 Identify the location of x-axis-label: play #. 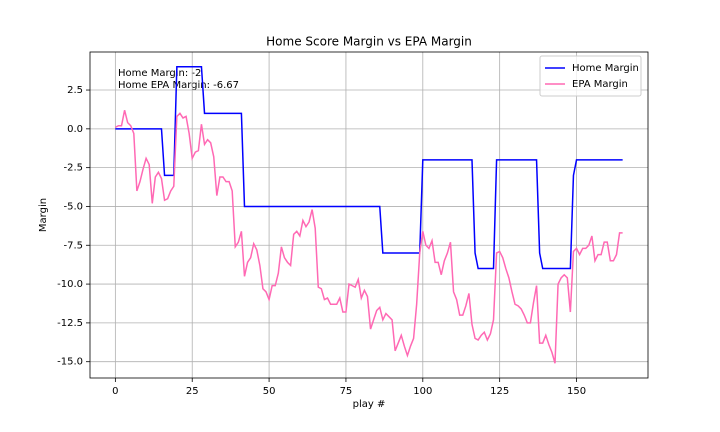
(369, 404).